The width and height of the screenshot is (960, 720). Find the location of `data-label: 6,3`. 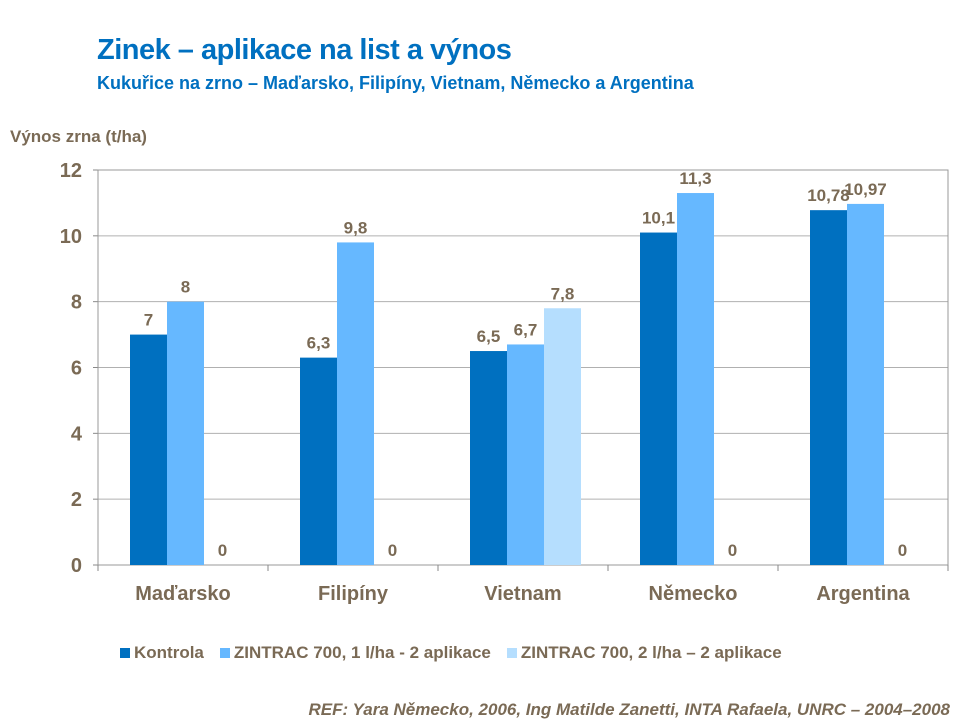

data-label: 6,3 is located at coordinates (319, 343).